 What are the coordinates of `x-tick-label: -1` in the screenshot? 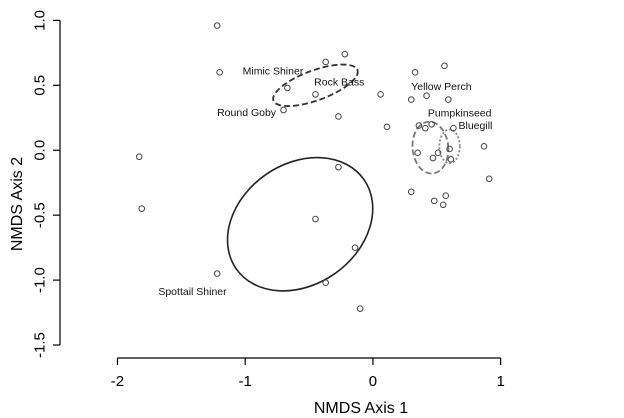 It's located at (245, 381).